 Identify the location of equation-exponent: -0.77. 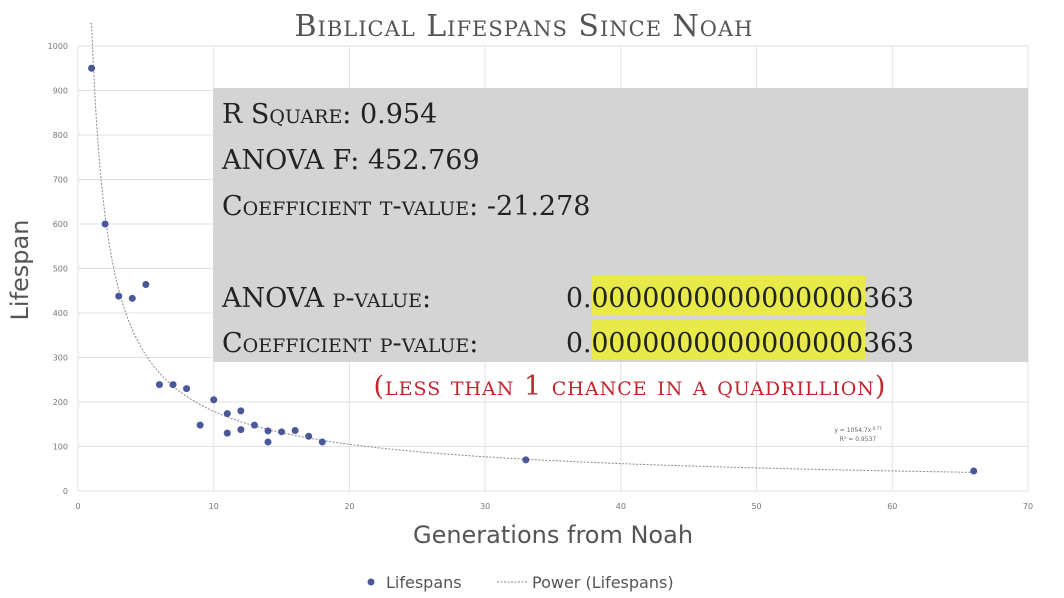
(876, 428).